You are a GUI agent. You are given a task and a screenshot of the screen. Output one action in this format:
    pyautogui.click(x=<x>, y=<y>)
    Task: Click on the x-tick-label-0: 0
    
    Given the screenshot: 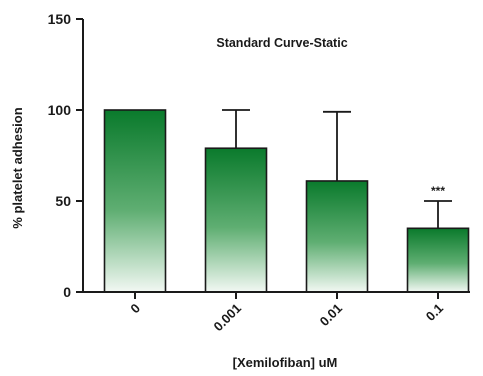 What is the action you would take?
    pyautogui.click(x=135, y=309)
    